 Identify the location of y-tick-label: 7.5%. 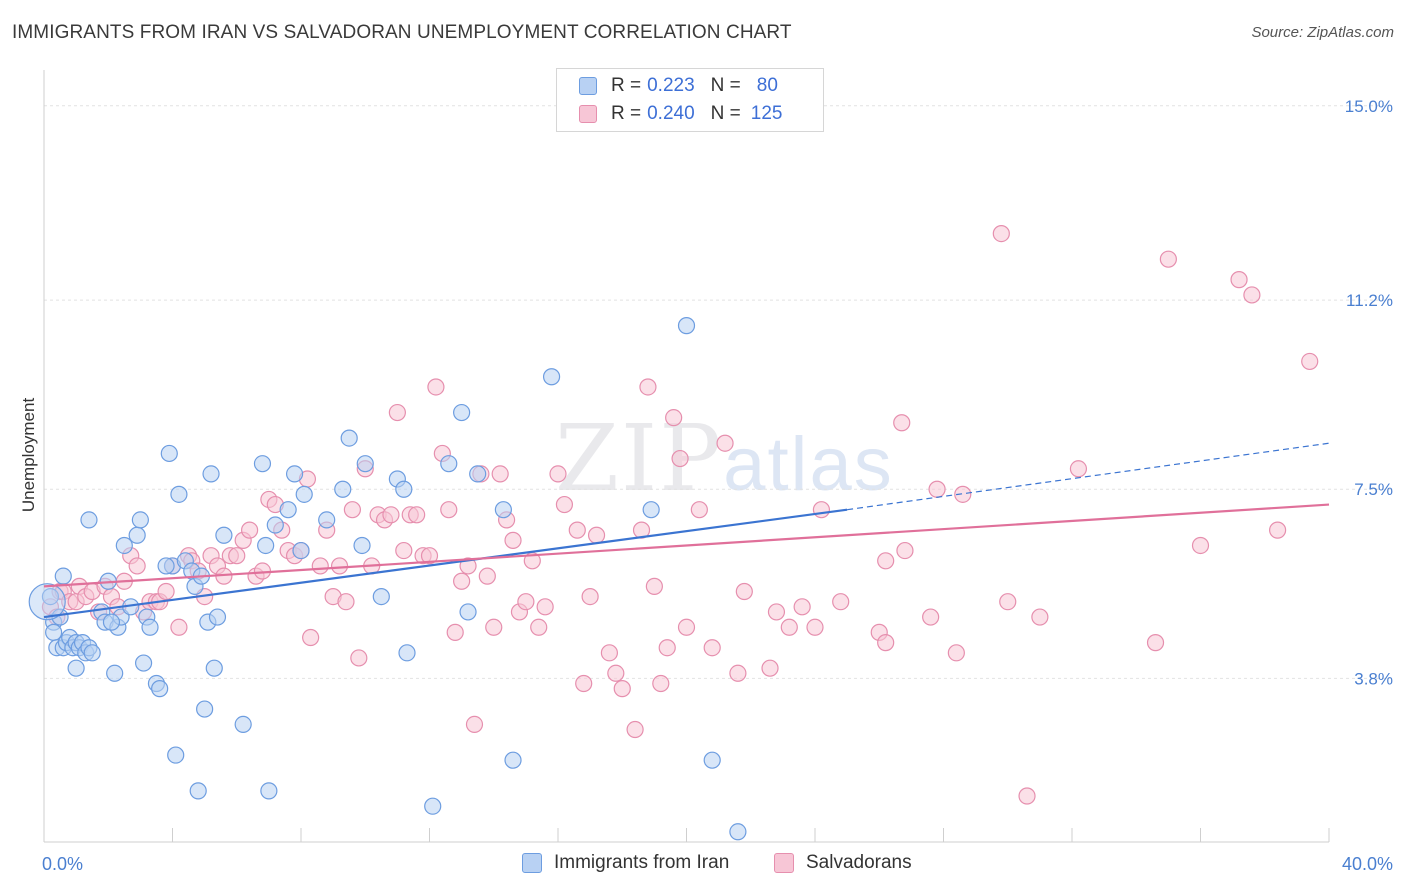
(1373, 489).